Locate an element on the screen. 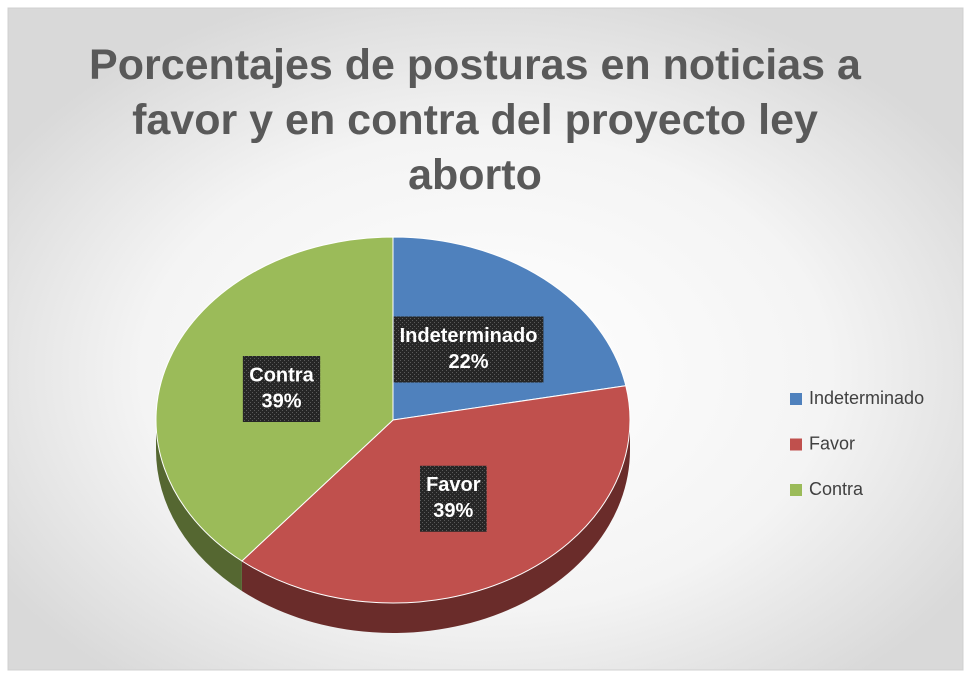 The image size is (971, 678). legend-label: Contra is located at coordinates (836, 489).